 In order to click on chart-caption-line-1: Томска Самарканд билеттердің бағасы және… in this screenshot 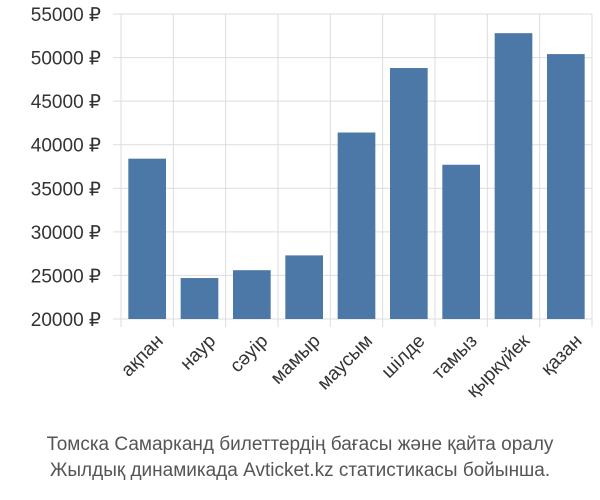, I will do `click(300, 444)`.